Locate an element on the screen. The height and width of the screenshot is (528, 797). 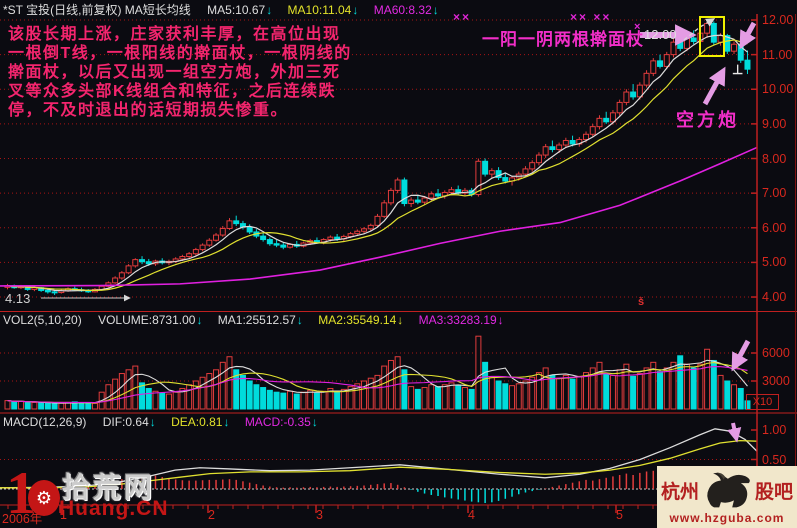
annotation-paragraph-line: 擀面杖，以后又出现一组空方炮，外加三死 is located at coordinates (174, 72).